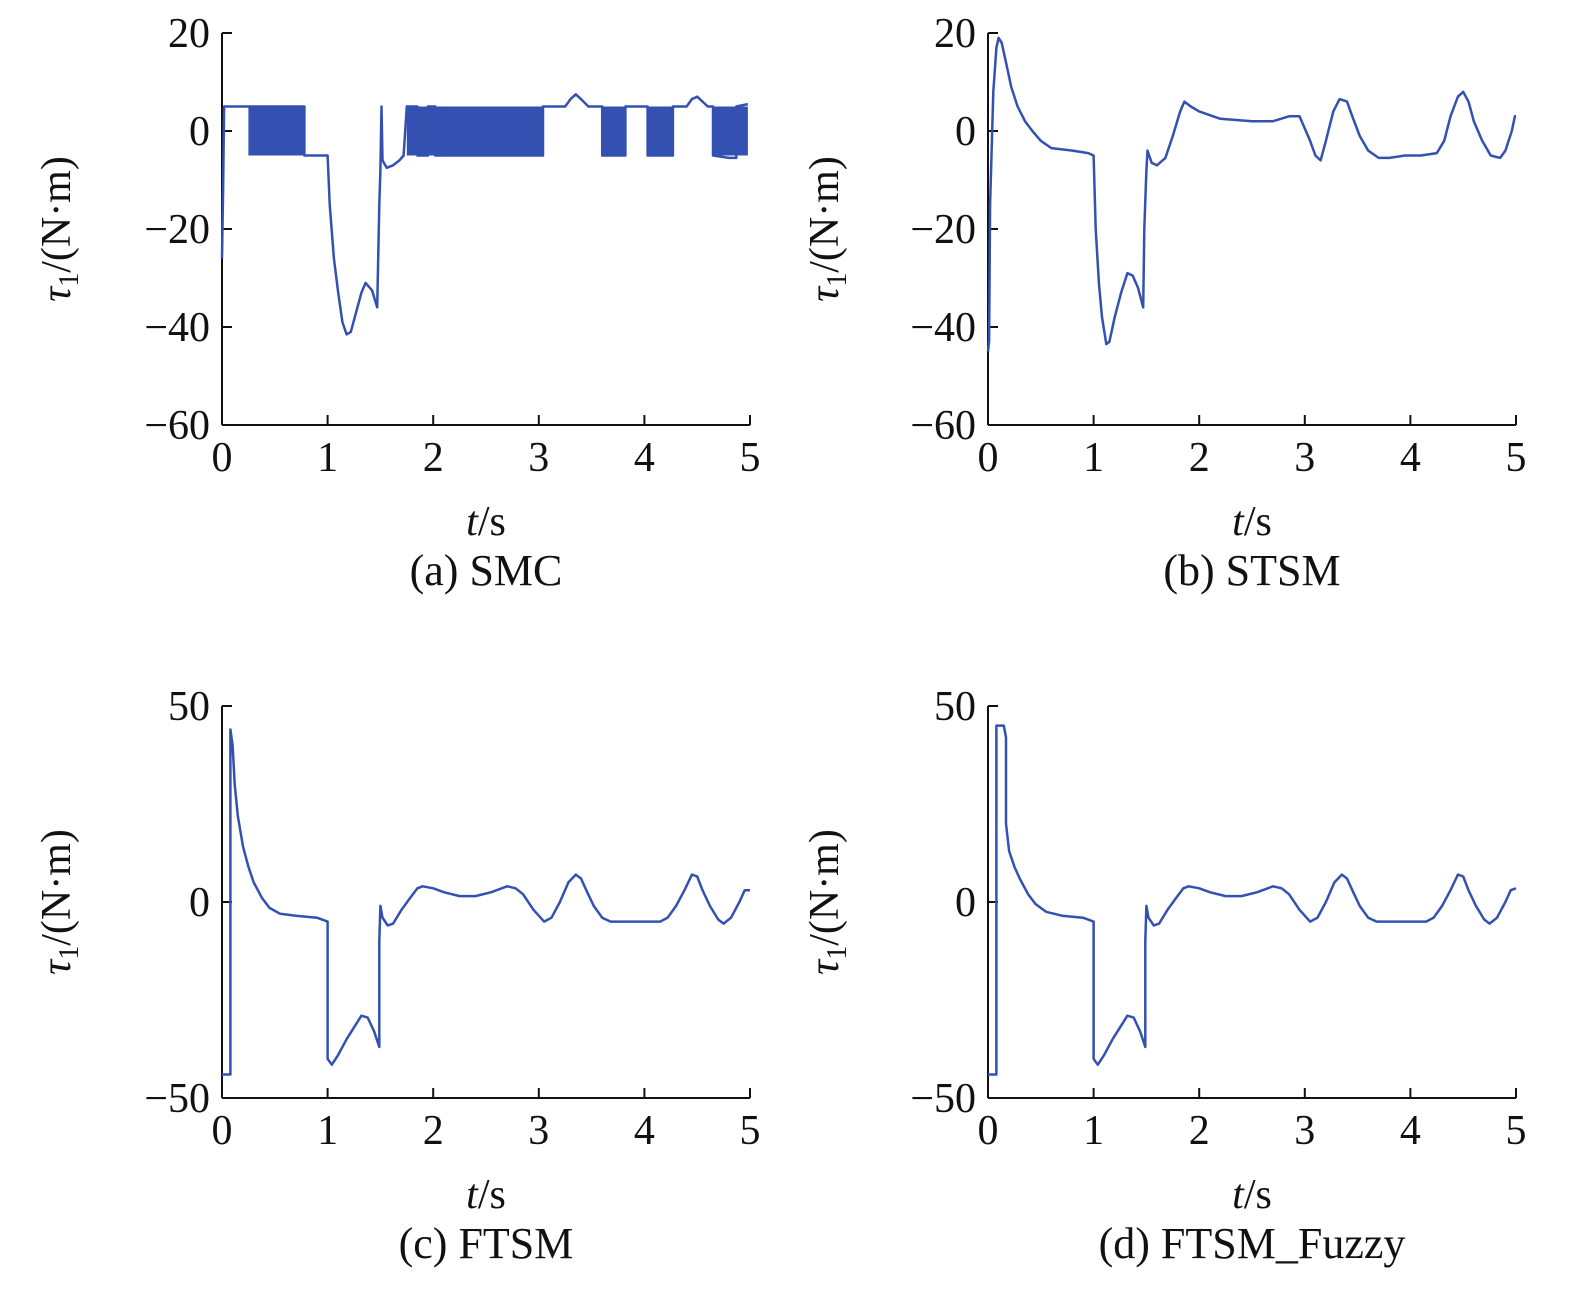 This screenshot has width=1575, height=1305. I want to click on panel-caption: (a) SMC, so click(486, 570).